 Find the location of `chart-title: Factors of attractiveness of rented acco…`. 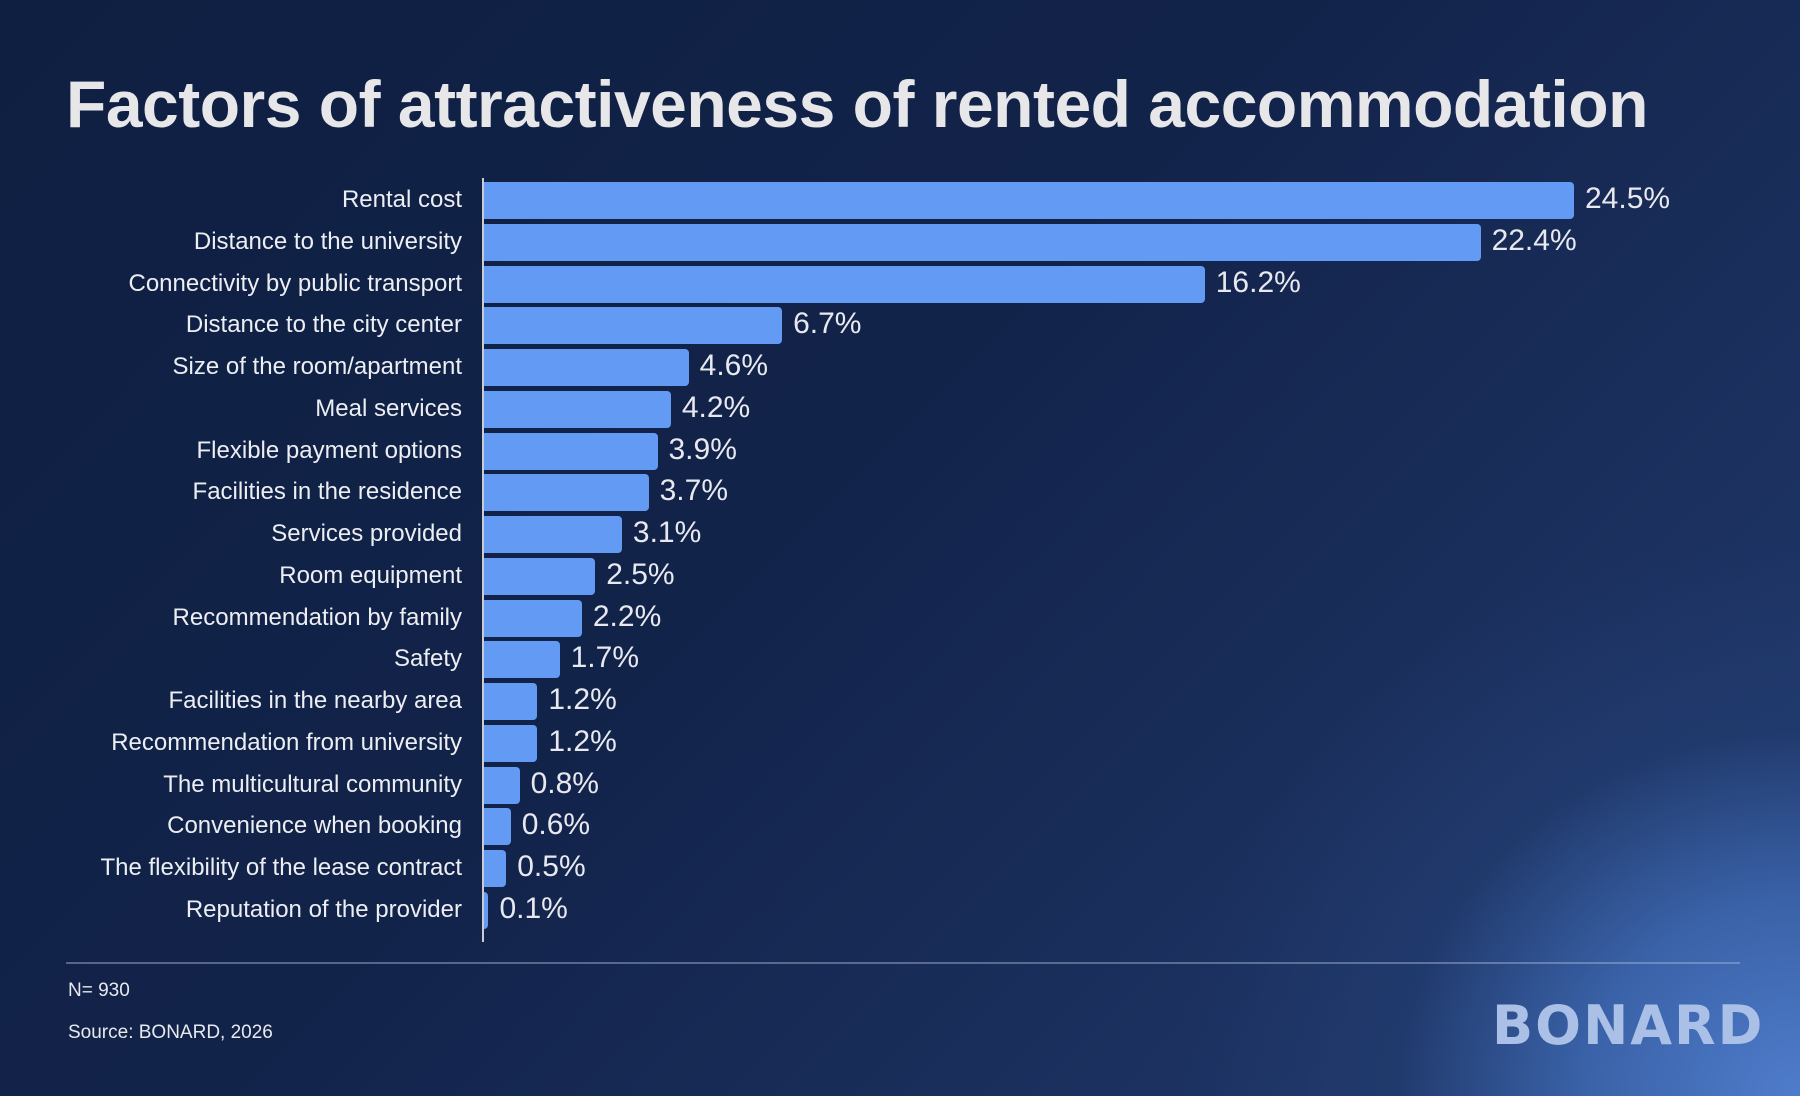

chart-title: Factors of attractiveness of rented acco… is located at coordinates (857, 104).